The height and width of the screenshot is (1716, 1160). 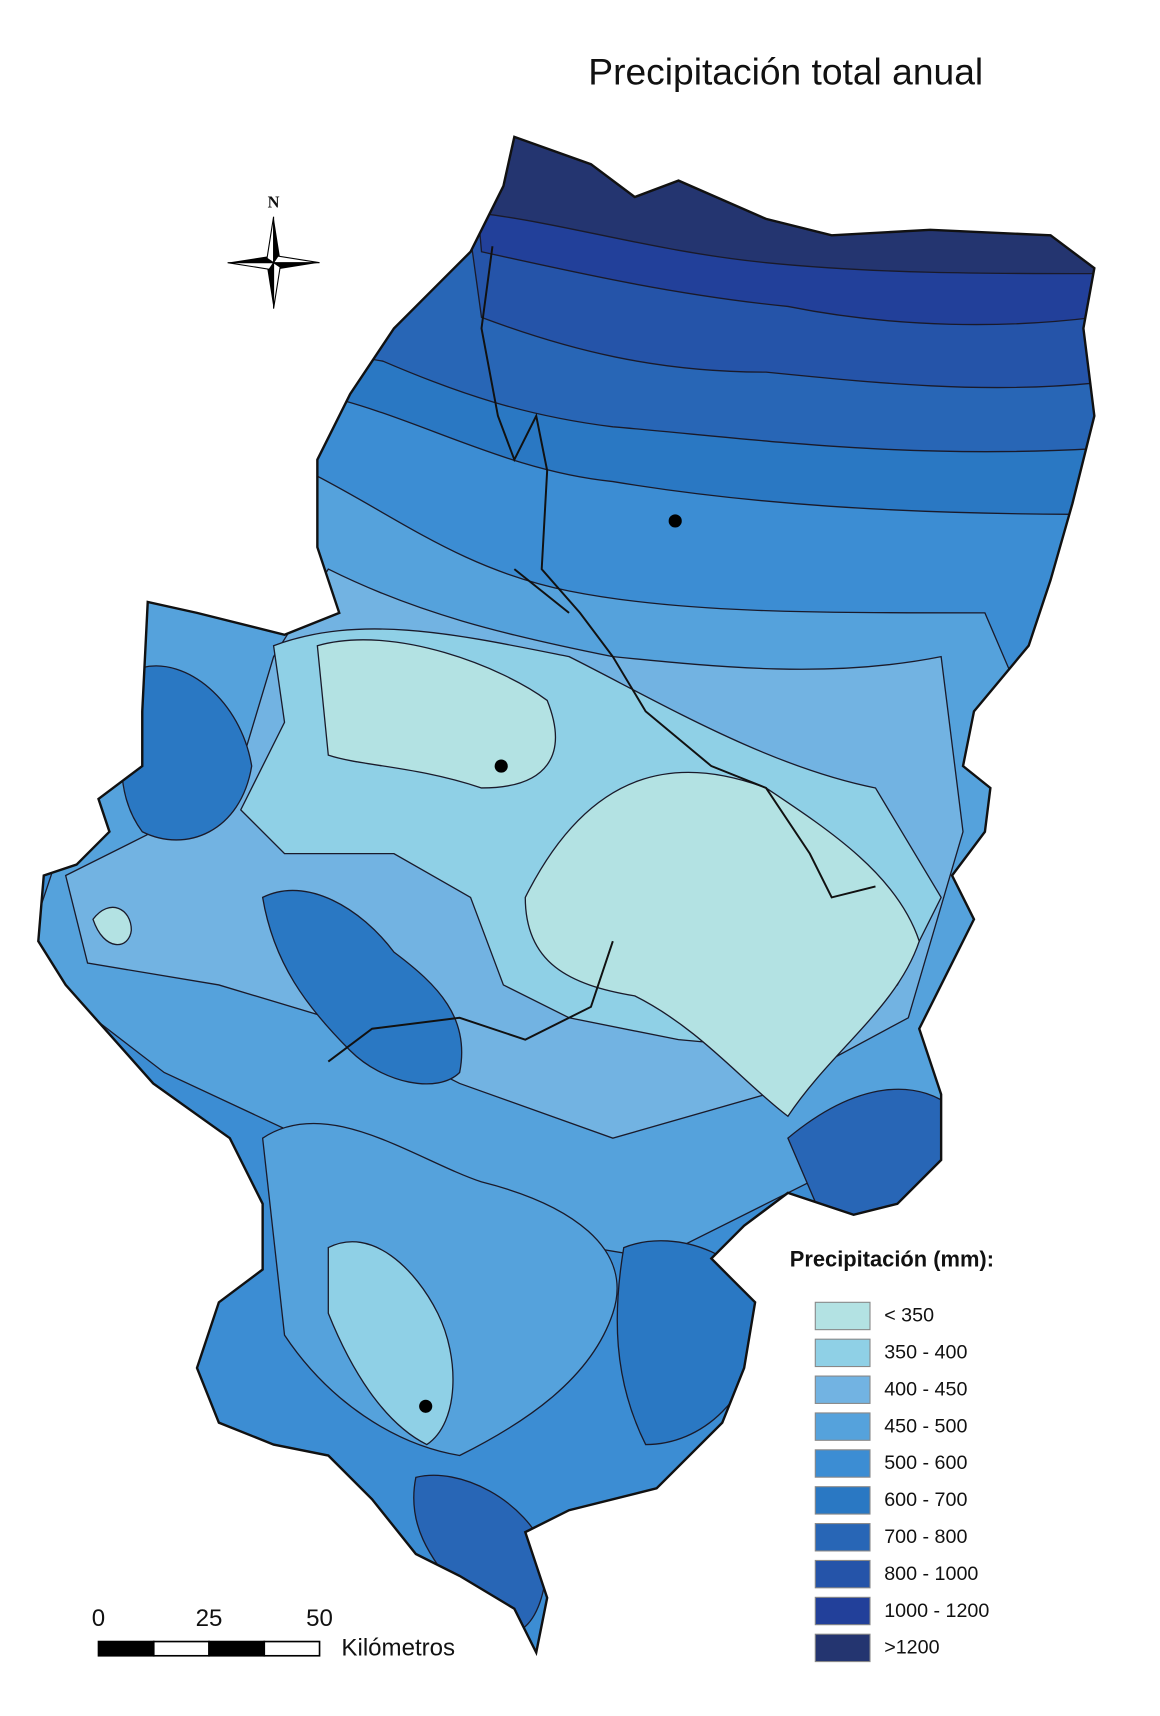 What do you see at coordinates (274, 201) in the screenshot?
I see `compass-label: N` at bounding box center [274, 201].